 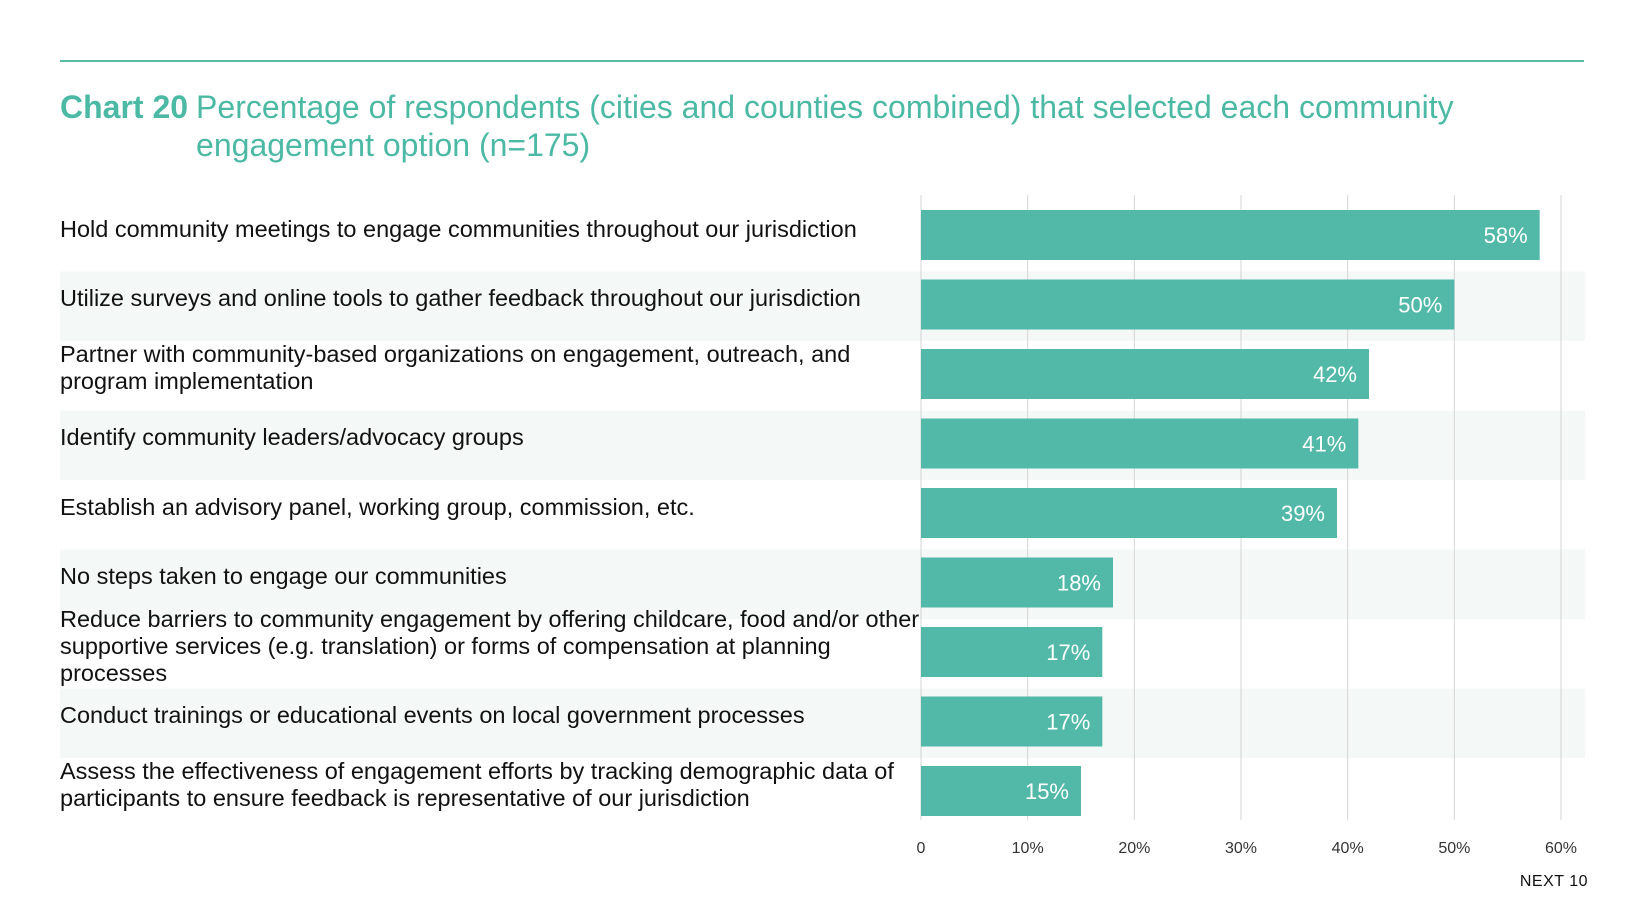 I want to click on bar-data-label: 39%, so click(x=1303, y=513).